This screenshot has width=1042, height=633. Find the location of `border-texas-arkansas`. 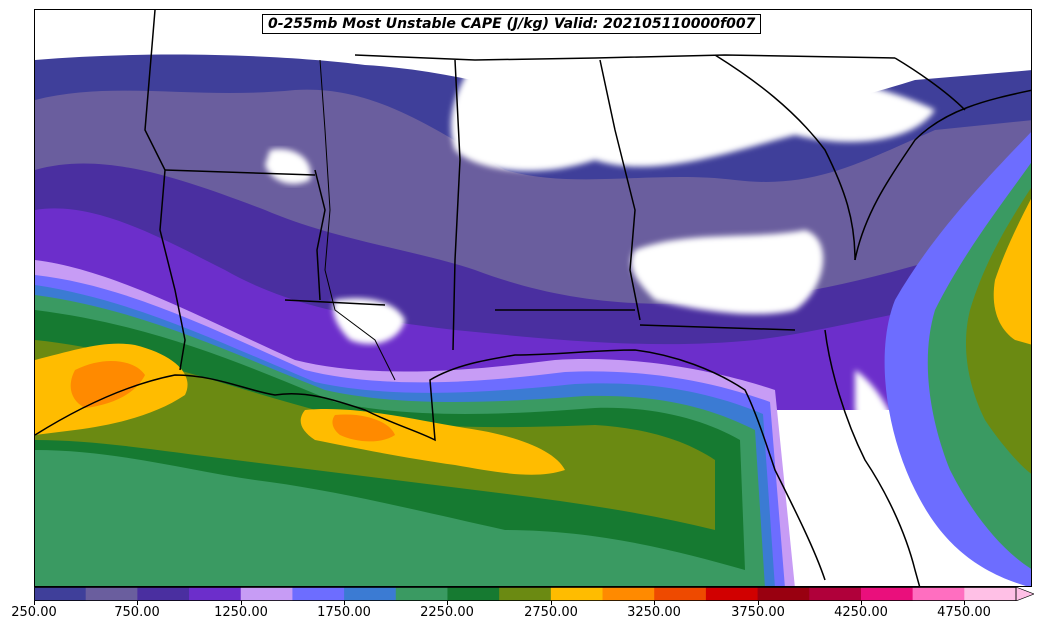

border-texas-arkansas is located at coordinates (165, 190).